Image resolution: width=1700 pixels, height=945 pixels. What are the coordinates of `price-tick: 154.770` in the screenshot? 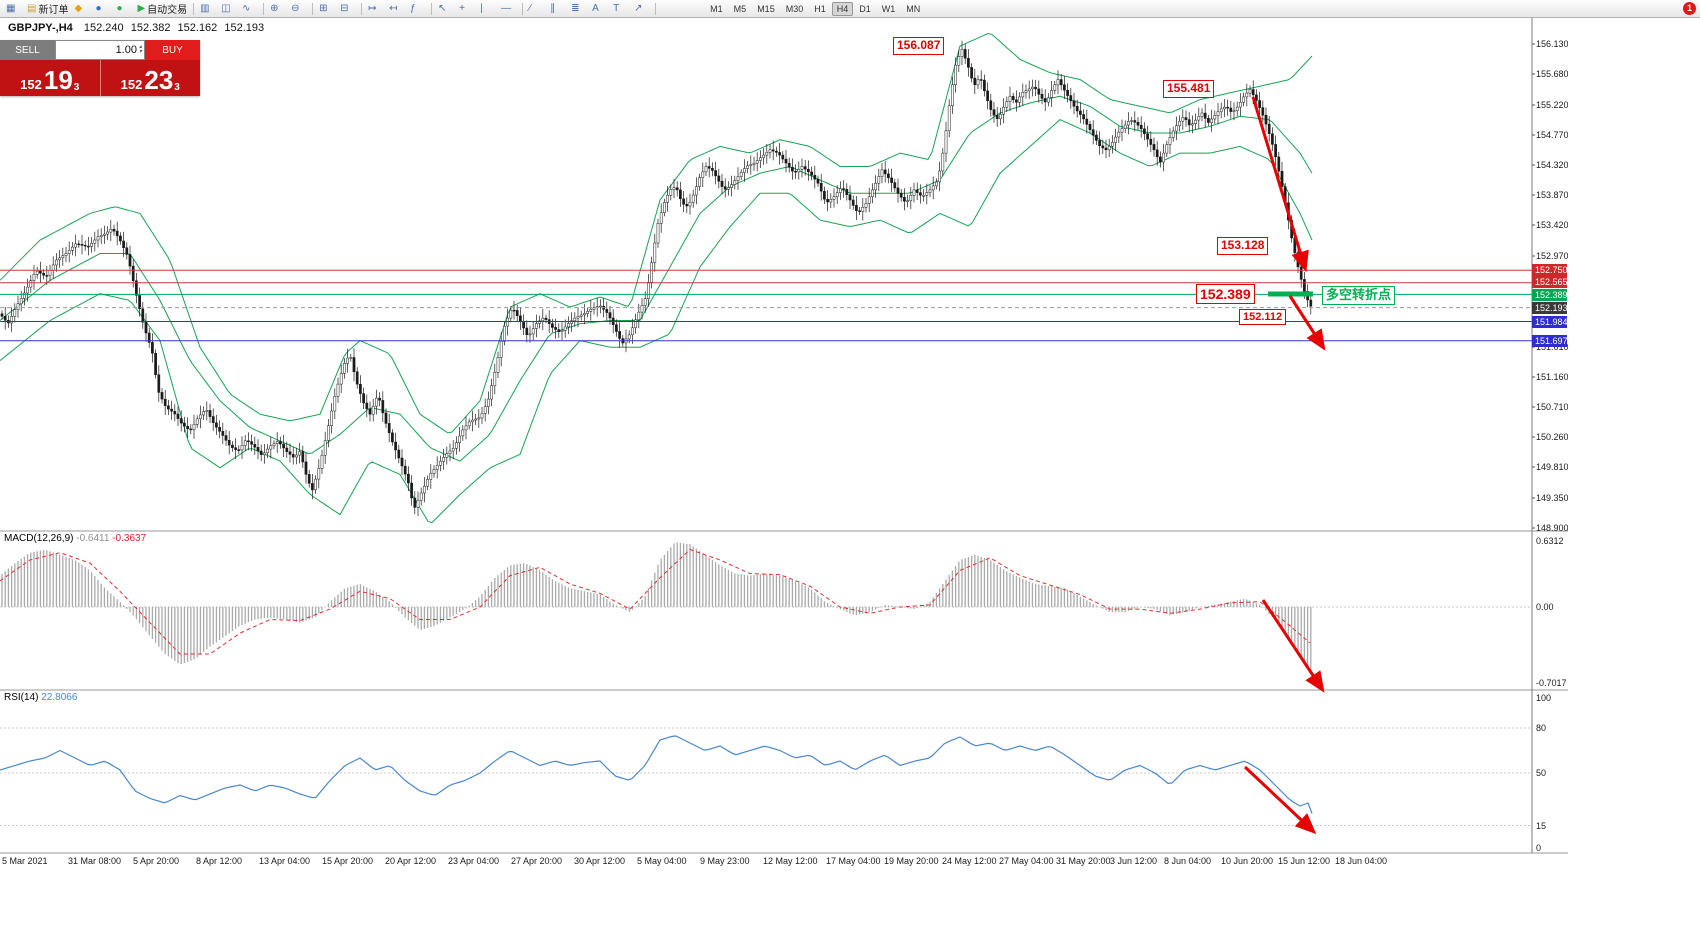 It's located at (1552, 135).